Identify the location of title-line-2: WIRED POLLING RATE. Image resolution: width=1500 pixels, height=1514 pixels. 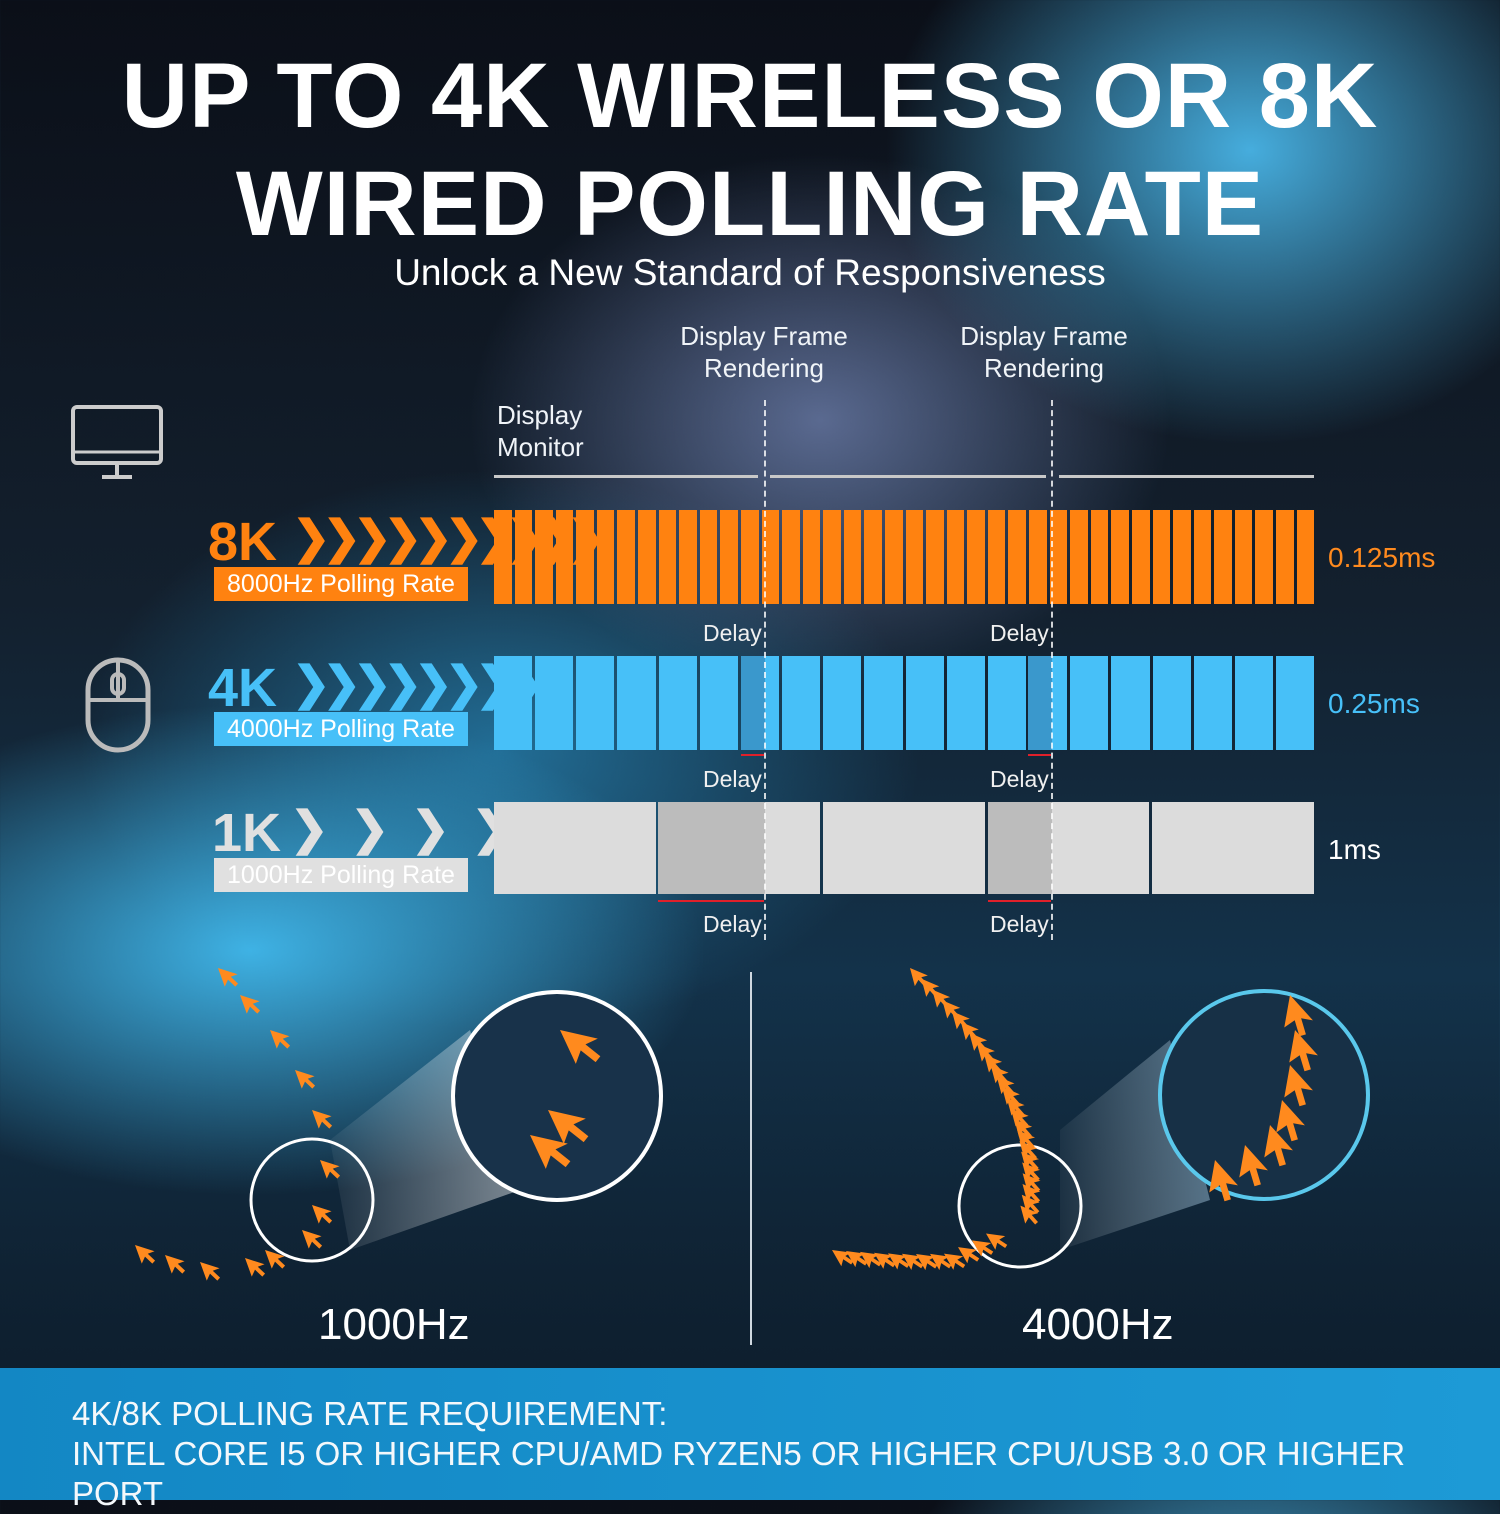
(750, 204).